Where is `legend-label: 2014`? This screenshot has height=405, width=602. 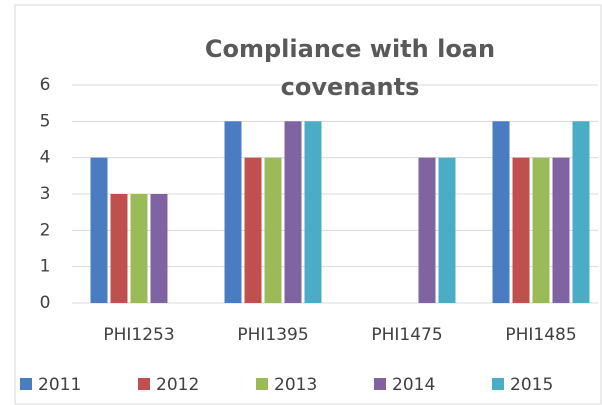
legend-label: 2014 is located at coordinates (413, 385).